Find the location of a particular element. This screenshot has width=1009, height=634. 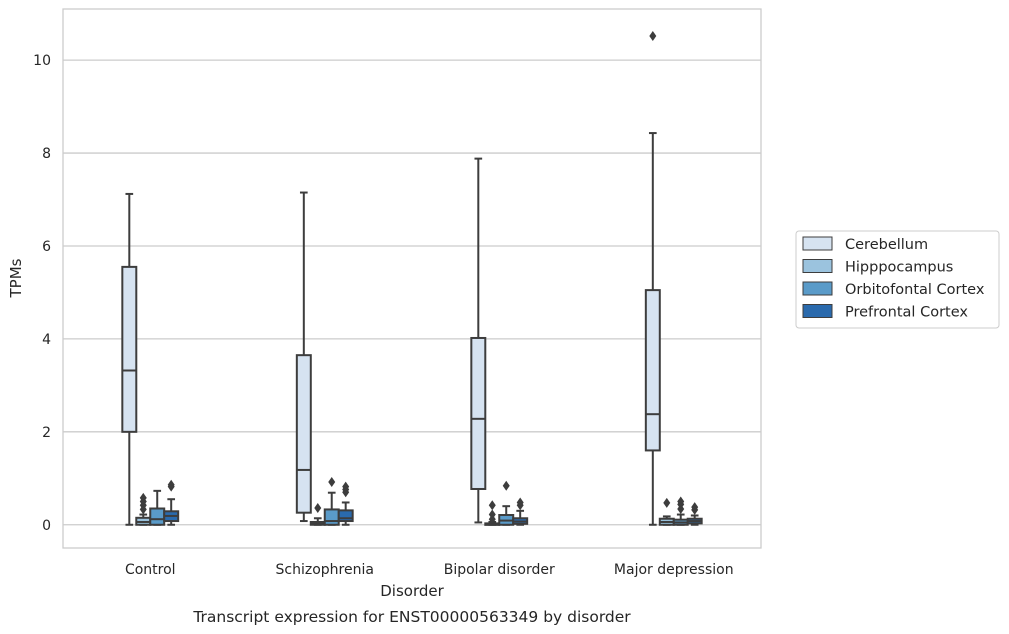

x-tick-label: Bipolar disorder is located at coordinates (499, 570).